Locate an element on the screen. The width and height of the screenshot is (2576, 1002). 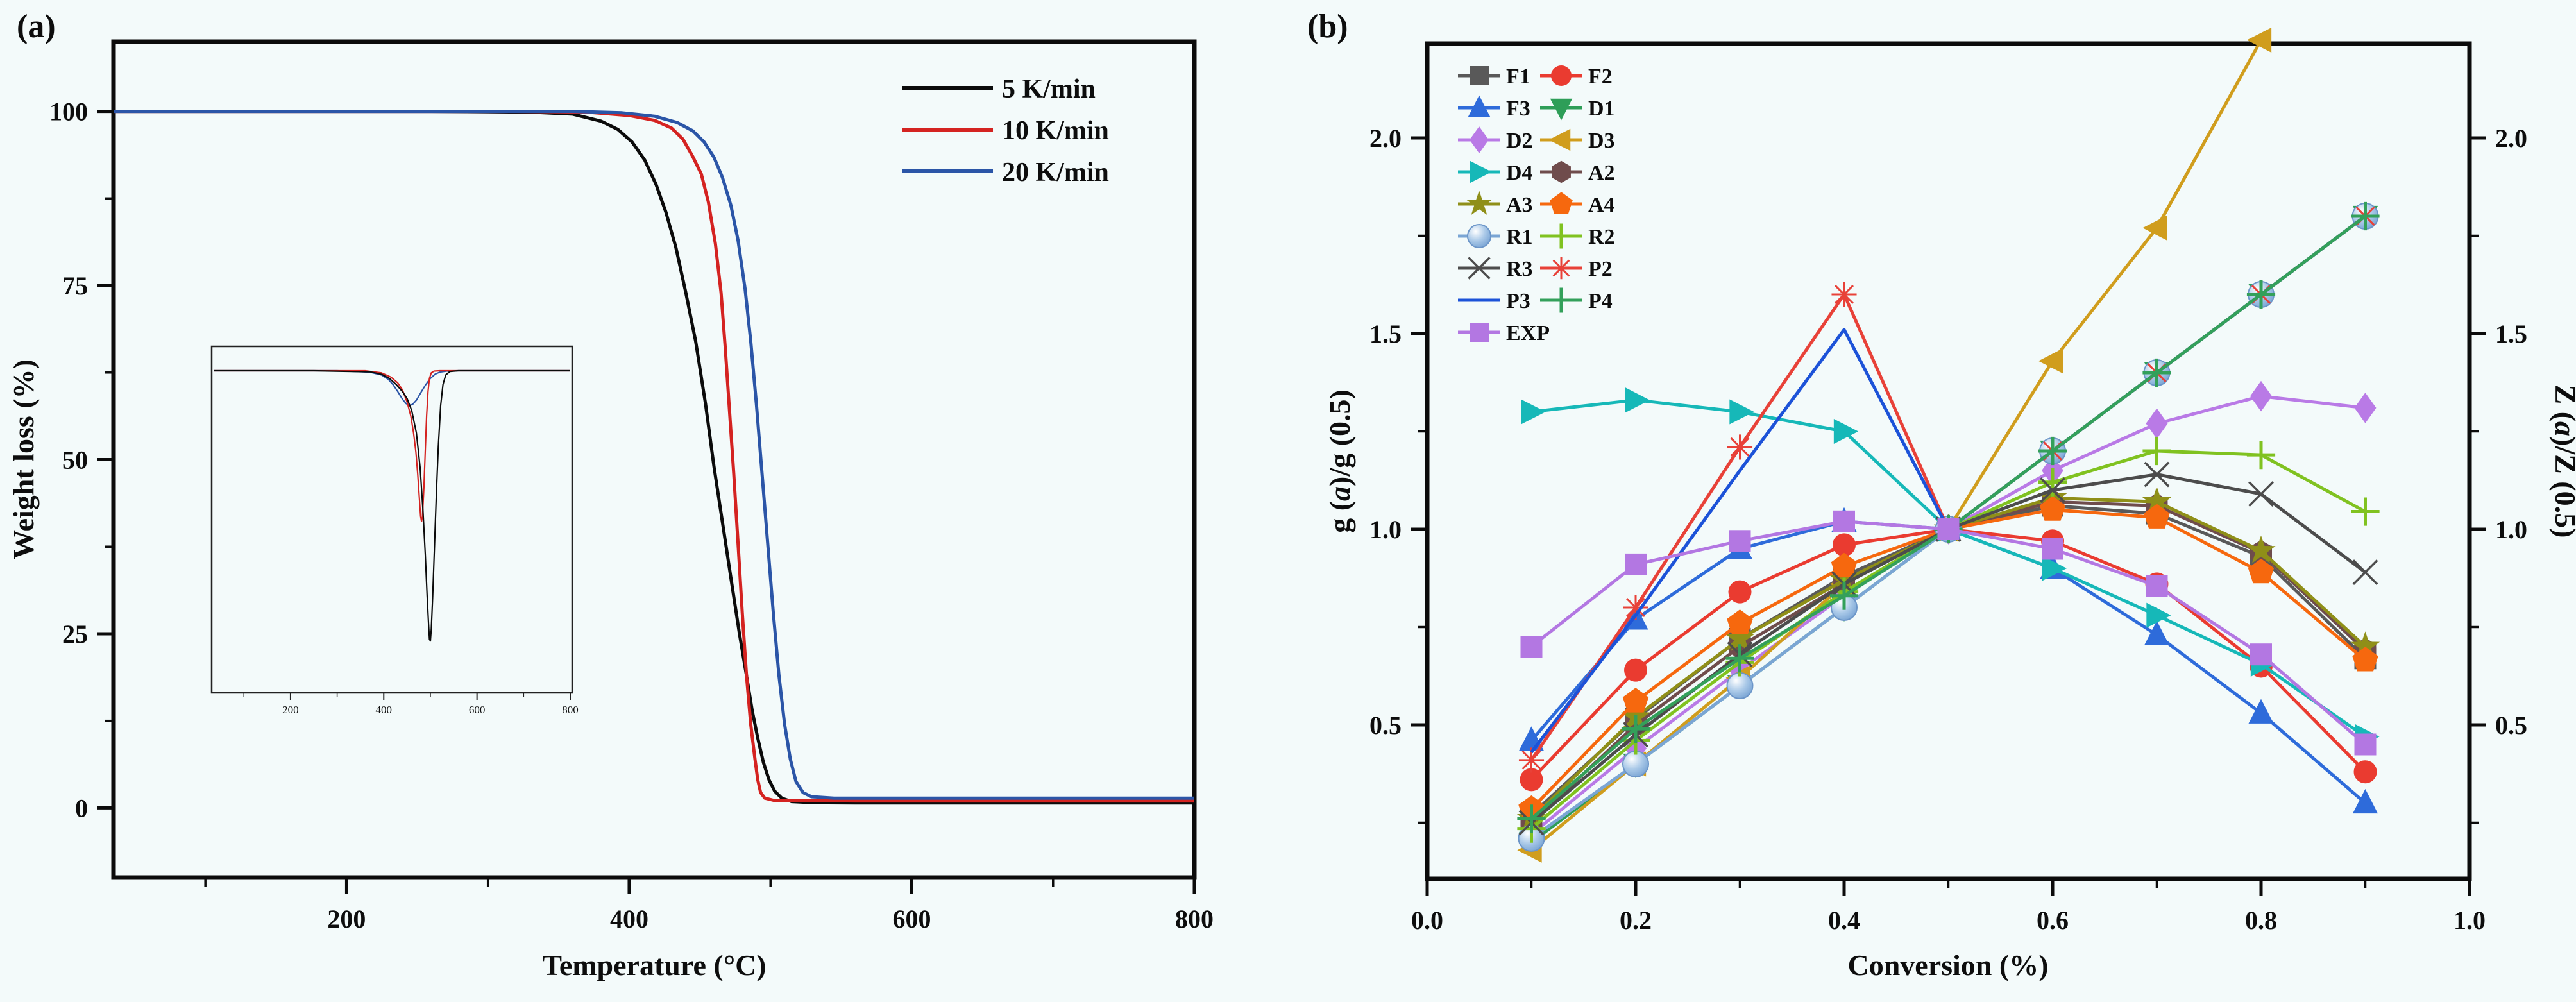
inset-frame is located at coordinates (391, 519).